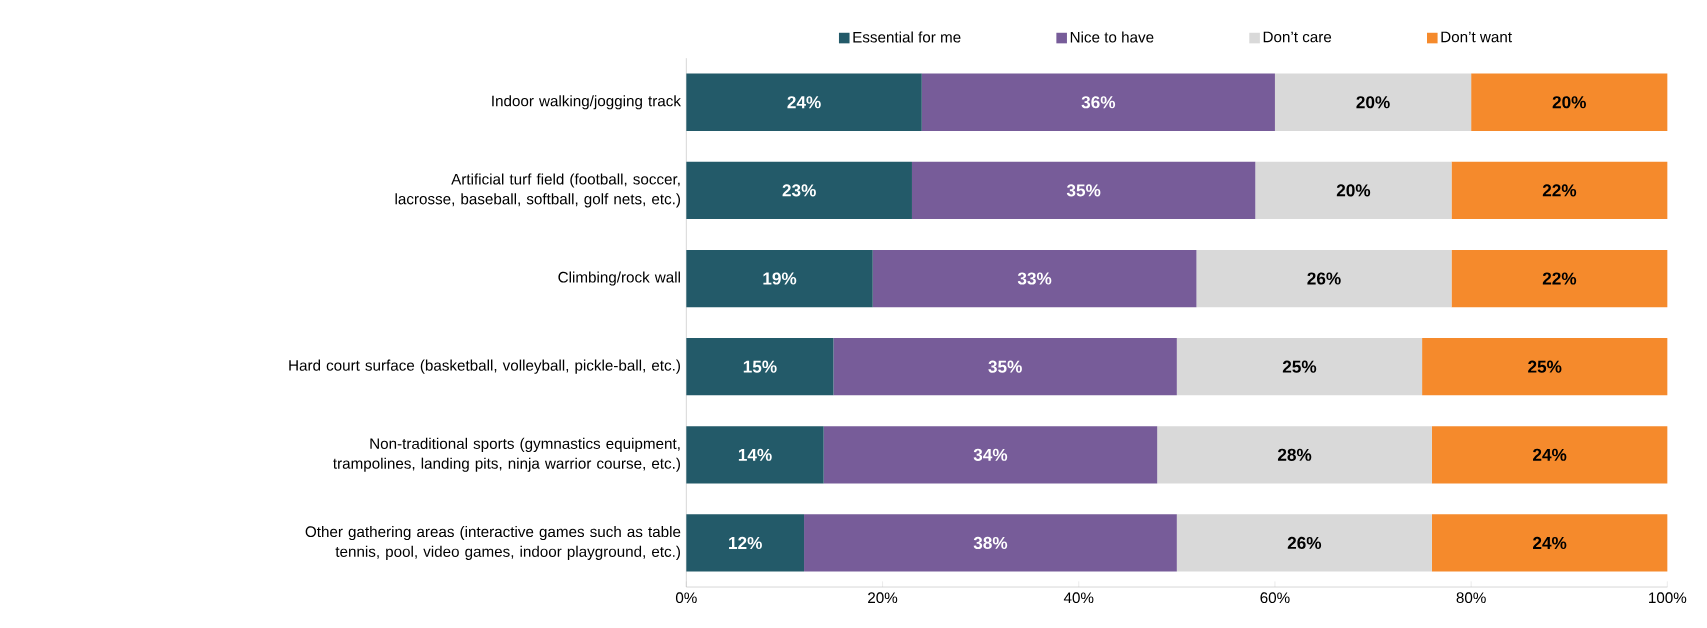 The height and width of the screenshot is (628, 1707). I want to click on data-label: 19%, so click(780, 278).